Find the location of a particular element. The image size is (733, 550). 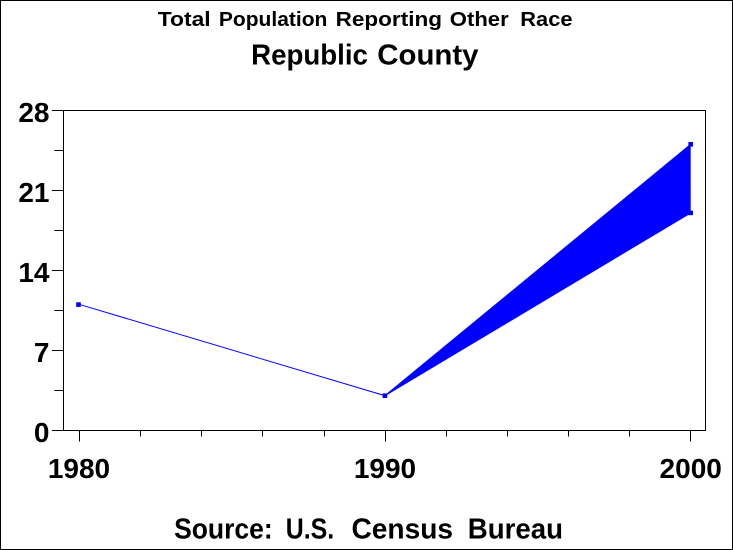

svg-text: Republic is located at coordinates (309, 54).